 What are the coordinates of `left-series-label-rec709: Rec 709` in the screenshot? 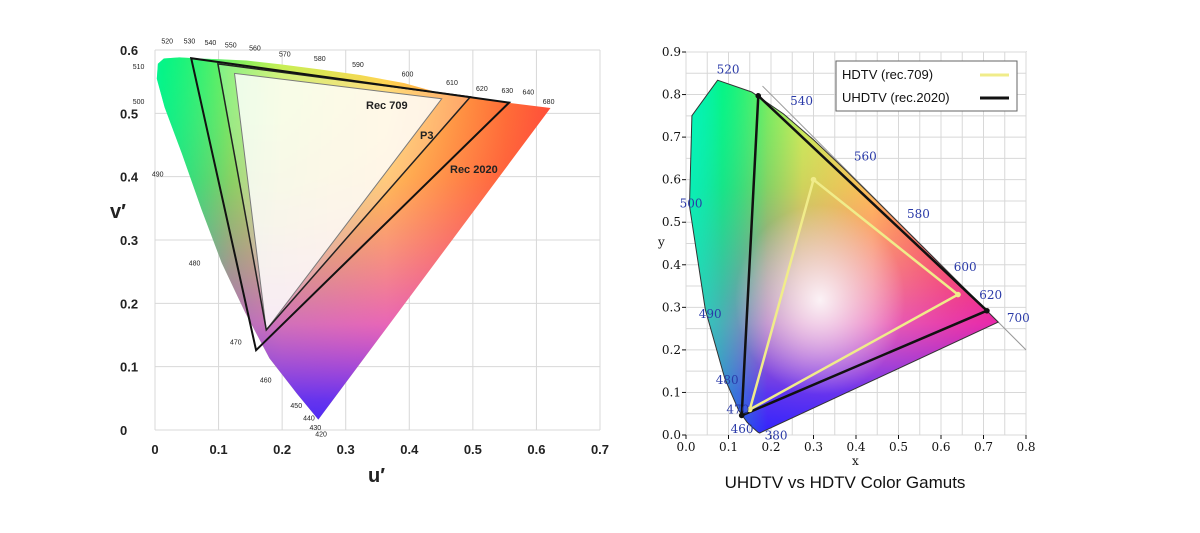 It's located at (387, 106).